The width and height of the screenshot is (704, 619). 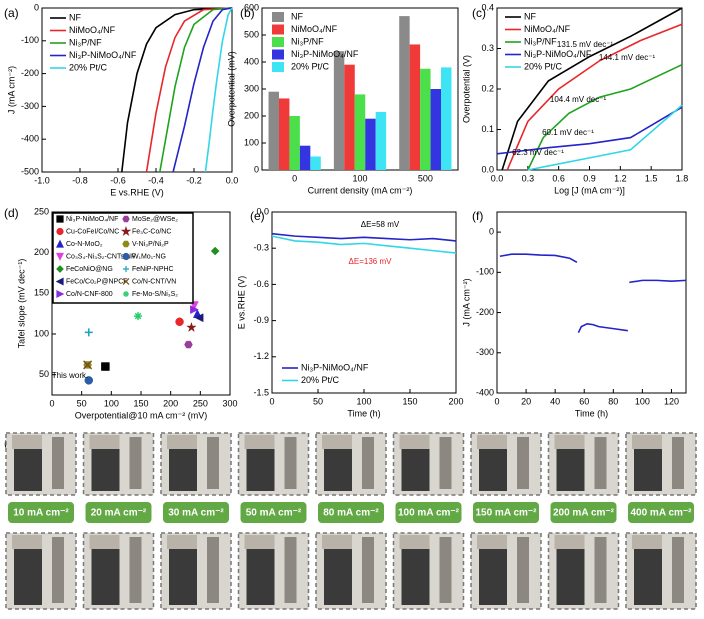 I want to click on y-tick-label: 0, so click(x=256, y=169).